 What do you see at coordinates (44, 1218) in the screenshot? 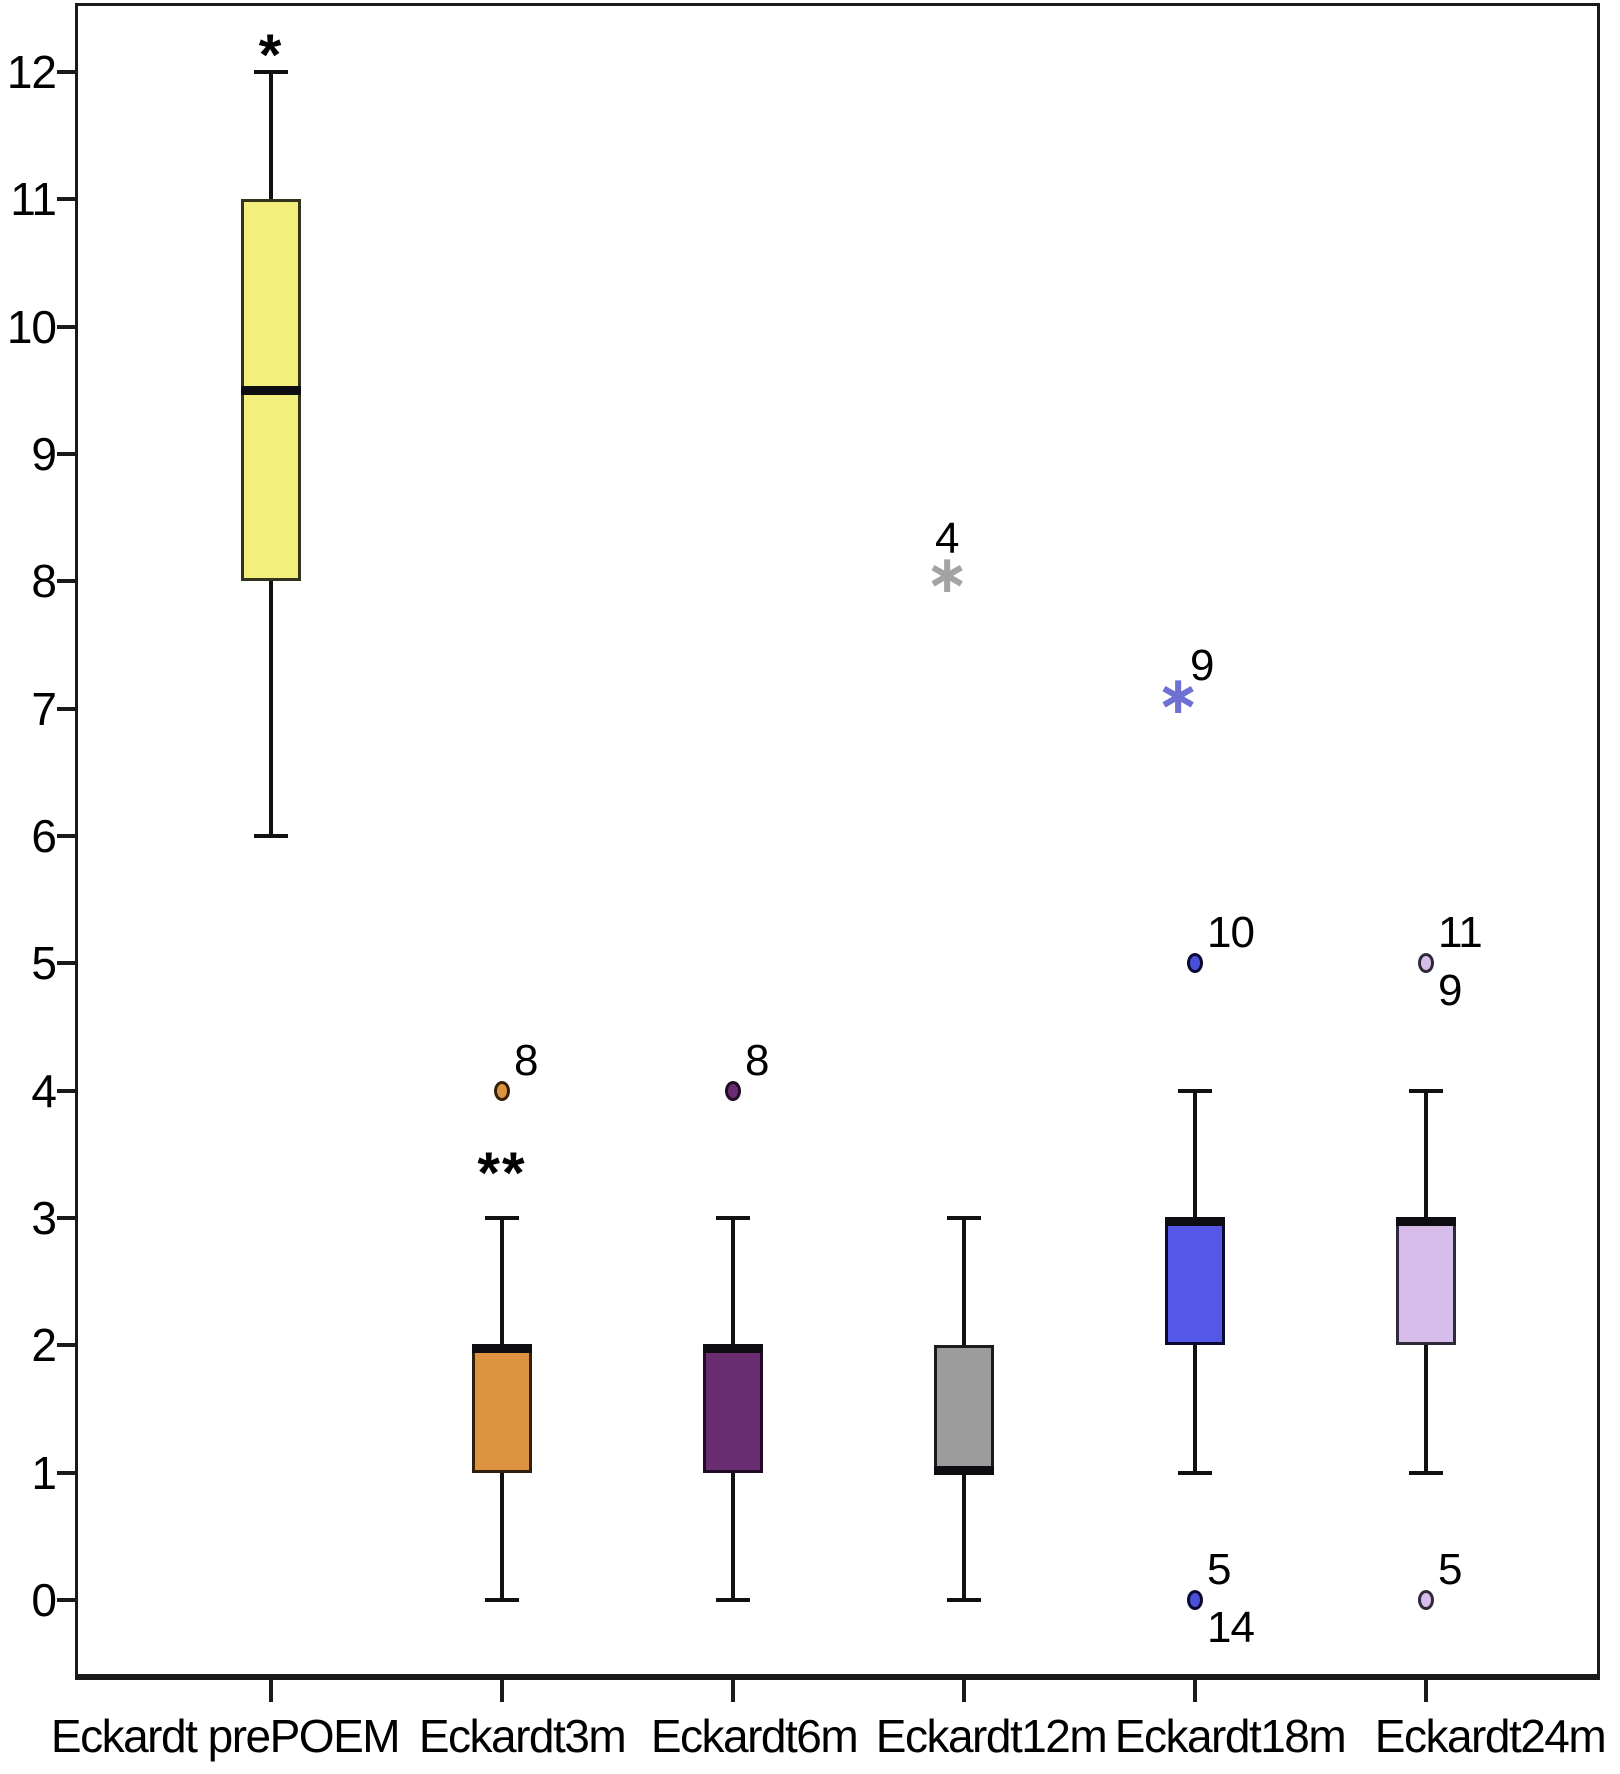
I see `y-axis-tick-label: 3` at bounding box center [44, 1218].